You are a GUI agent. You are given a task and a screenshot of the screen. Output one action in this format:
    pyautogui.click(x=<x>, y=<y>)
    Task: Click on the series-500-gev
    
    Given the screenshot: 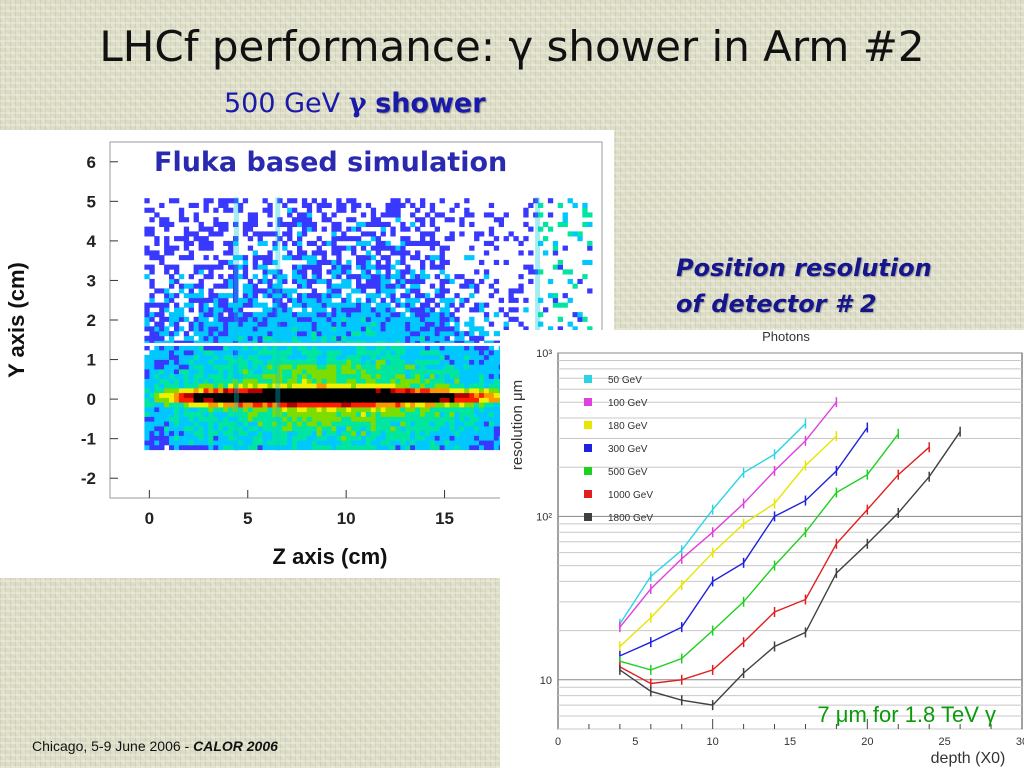 What is the action you would take?
    pyautogui.click(x=759, y=551)
    